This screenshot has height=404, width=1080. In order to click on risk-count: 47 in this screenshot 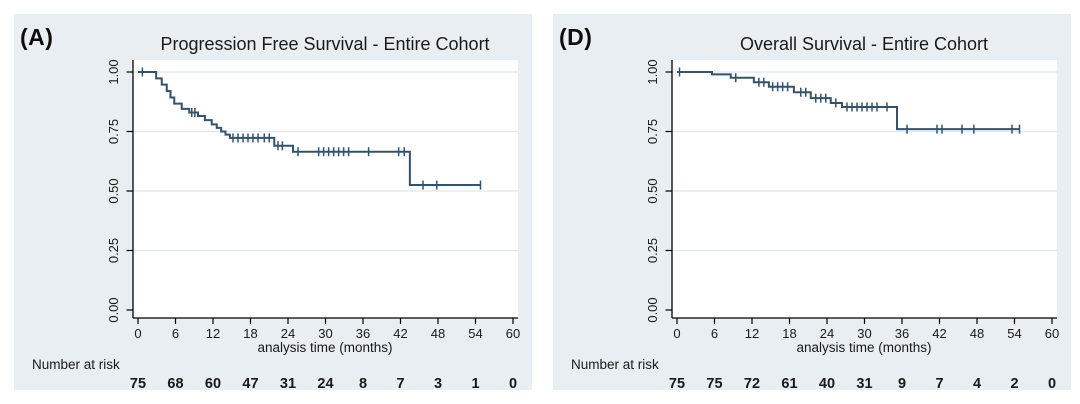, I will do `click(250, 383)`.